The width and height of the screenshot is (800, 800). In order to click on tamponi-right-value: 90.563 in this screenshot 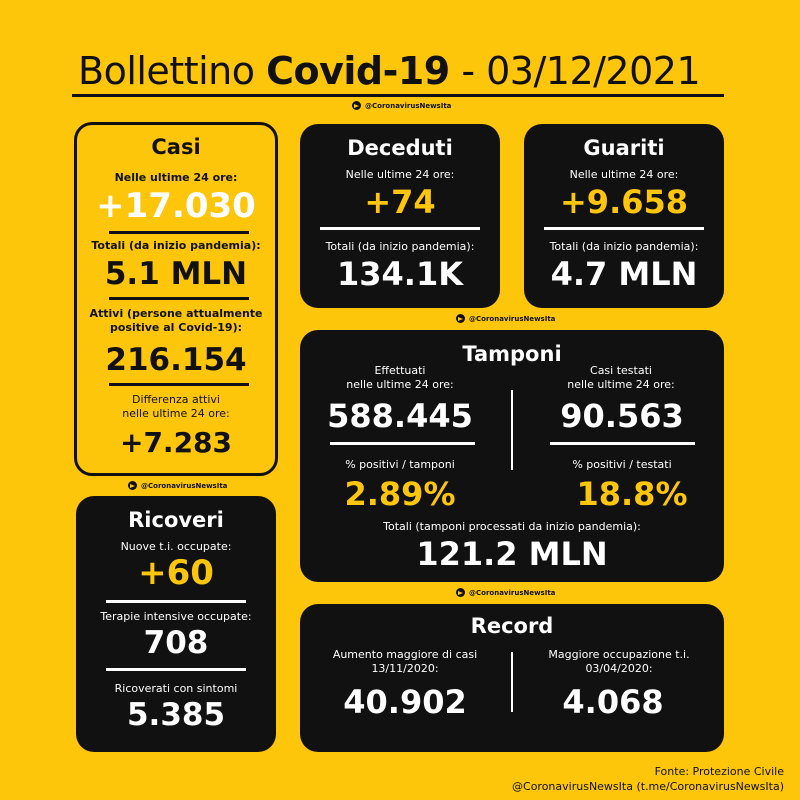, I will do `click(622, 416)`.